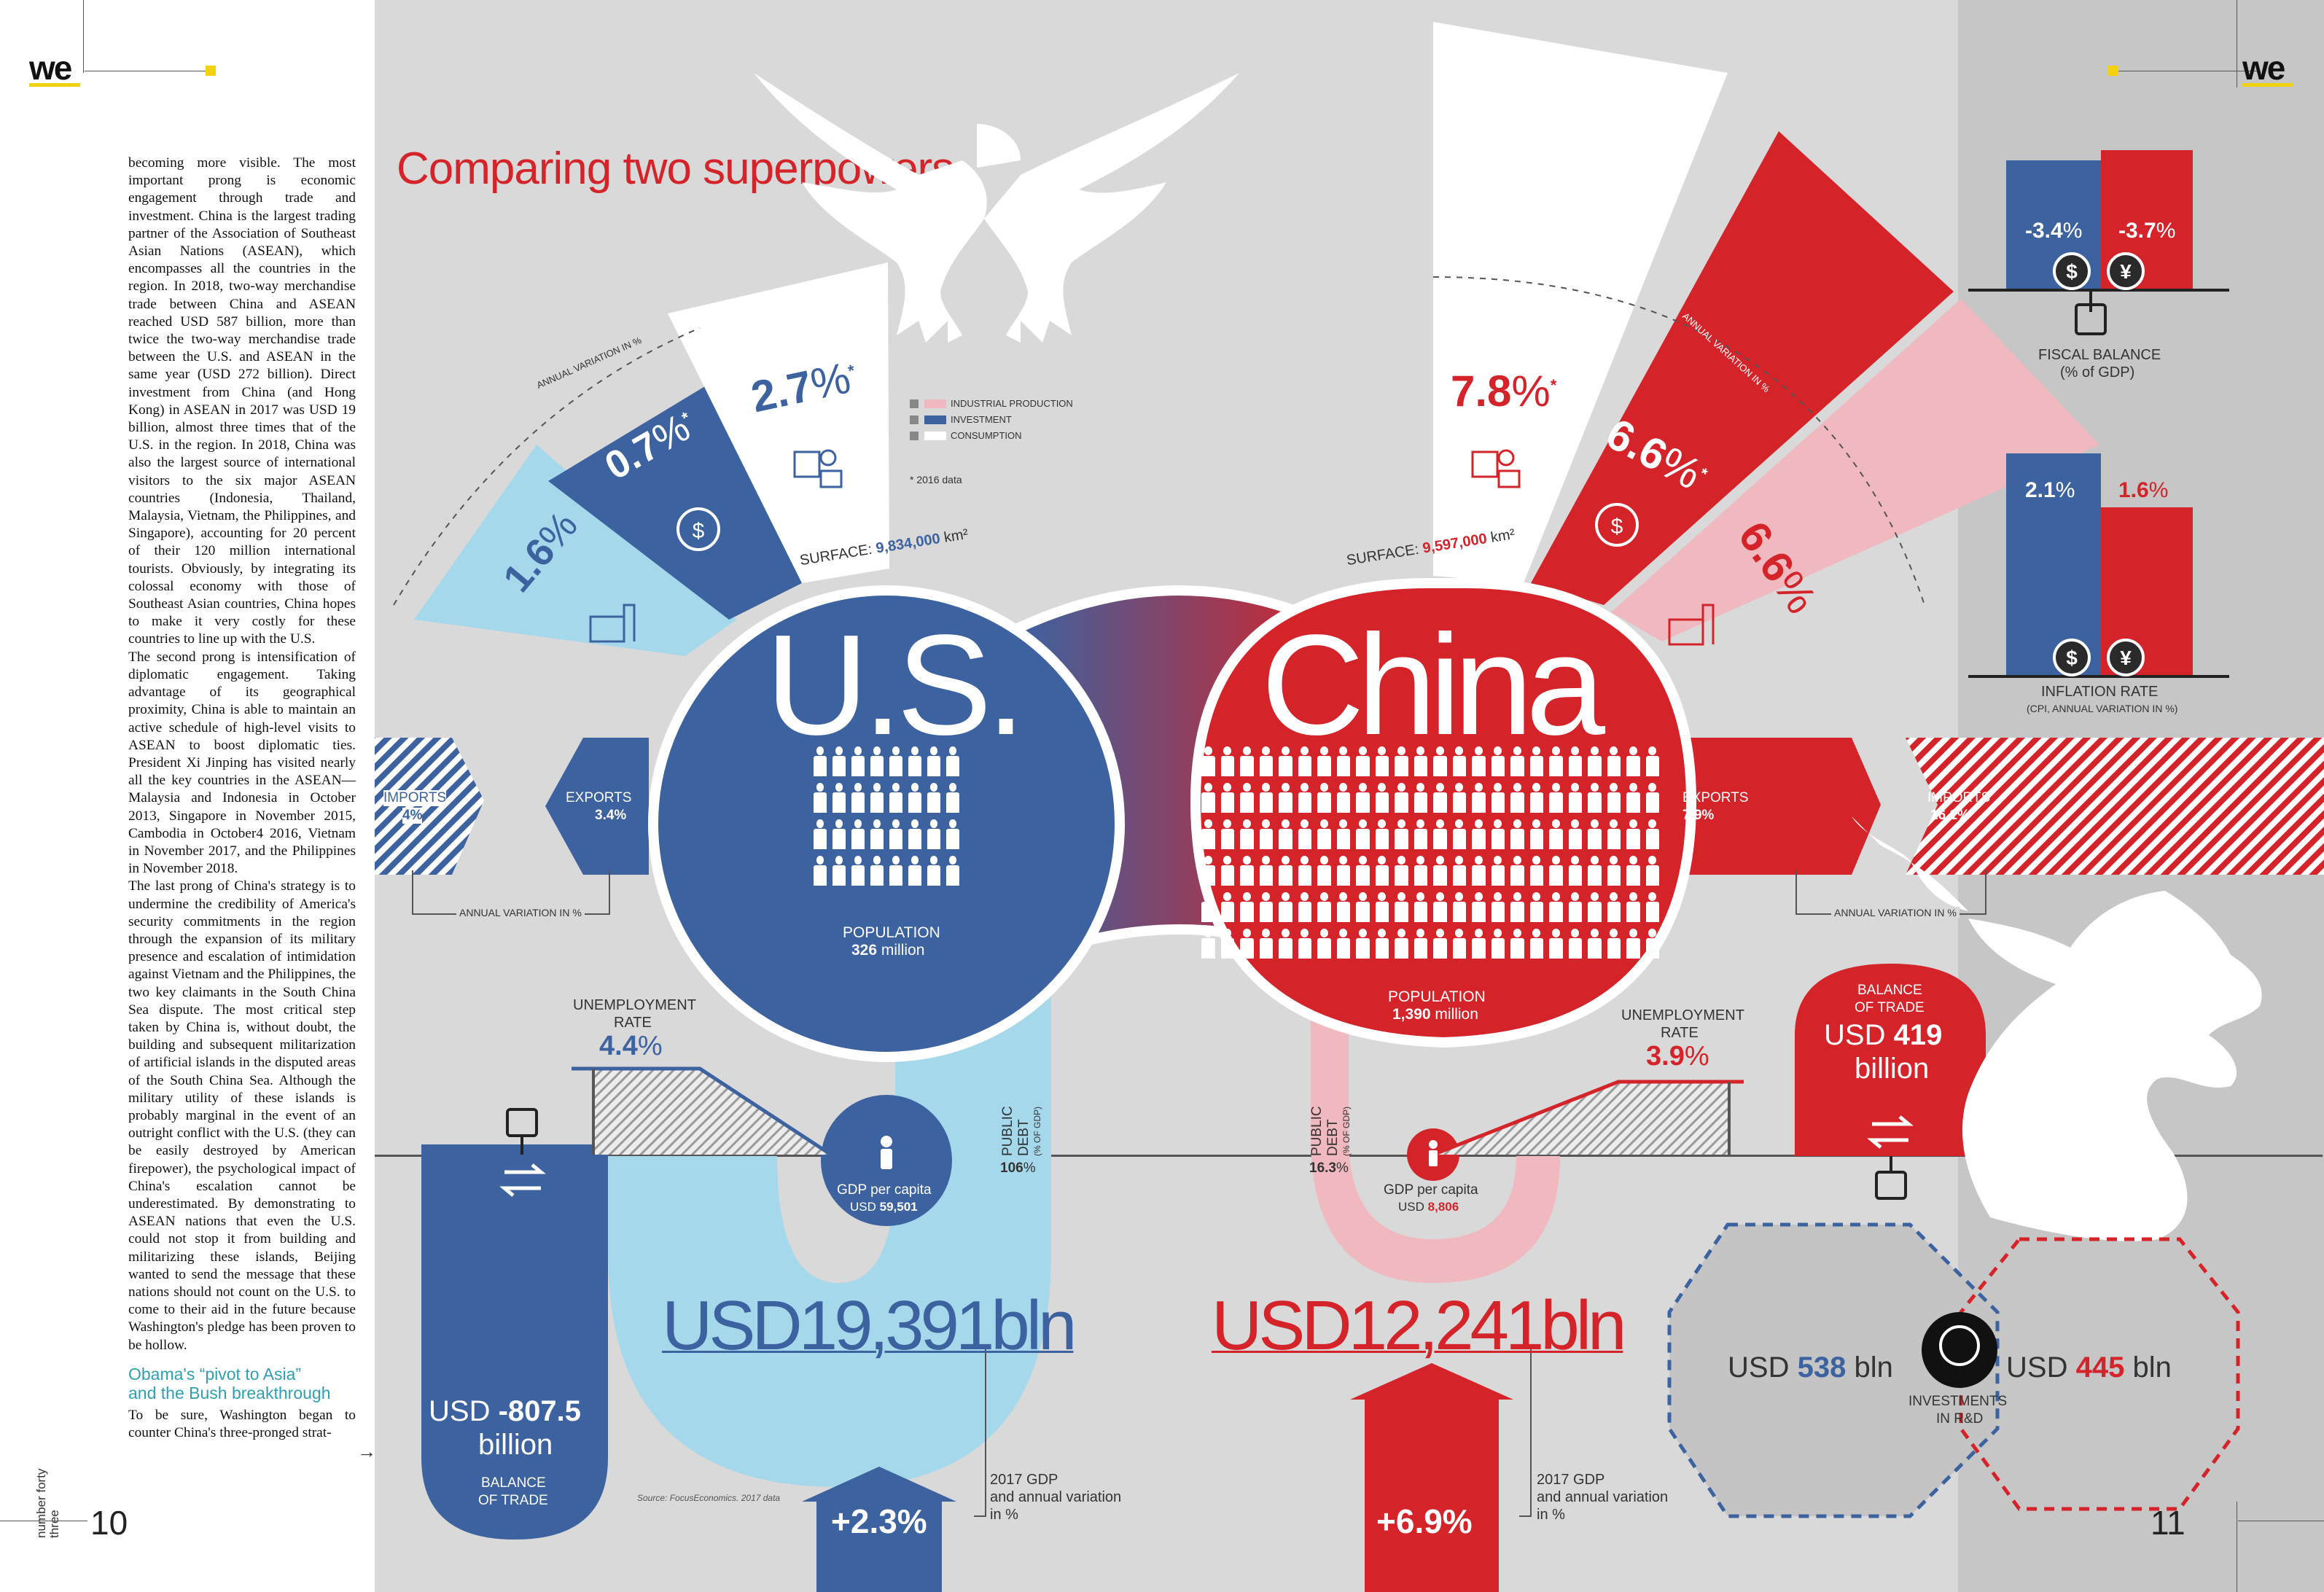 This screenshot has height=1592, width=2324. Describe the element at coordinates (1329, 1168) in the screenshot. I see `china-public-debt-value: 16.3%` at that location.